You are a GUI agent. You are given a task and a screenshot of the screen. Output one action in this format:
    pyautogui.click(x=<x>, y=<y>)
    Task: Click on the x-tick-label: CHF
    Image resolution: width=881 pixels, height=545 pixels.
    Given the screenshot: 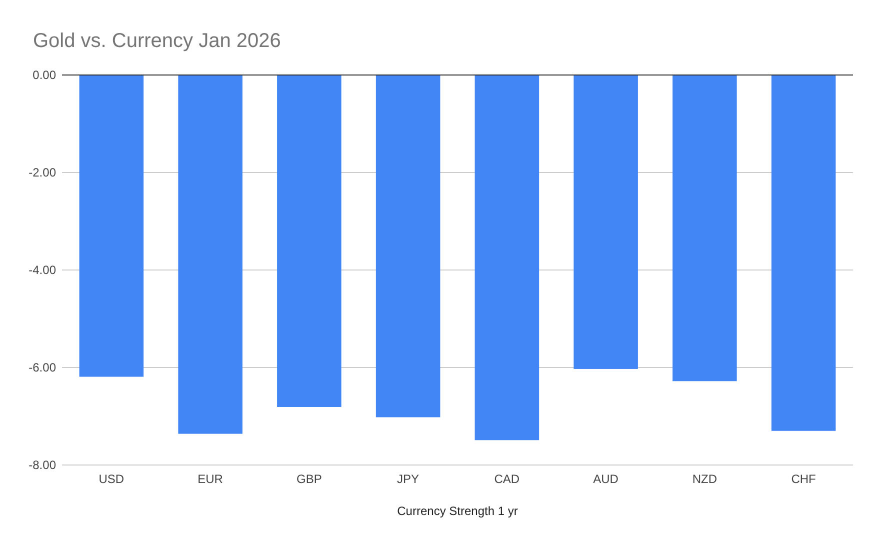 What is the action you would take?
    pyautogui.click(x=803, y=479)
    